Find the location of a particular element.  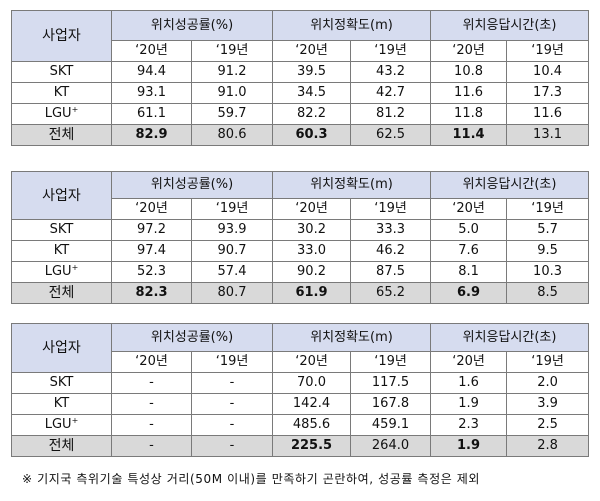

table-cell: 17.3 is located at coordinates (548, 93).